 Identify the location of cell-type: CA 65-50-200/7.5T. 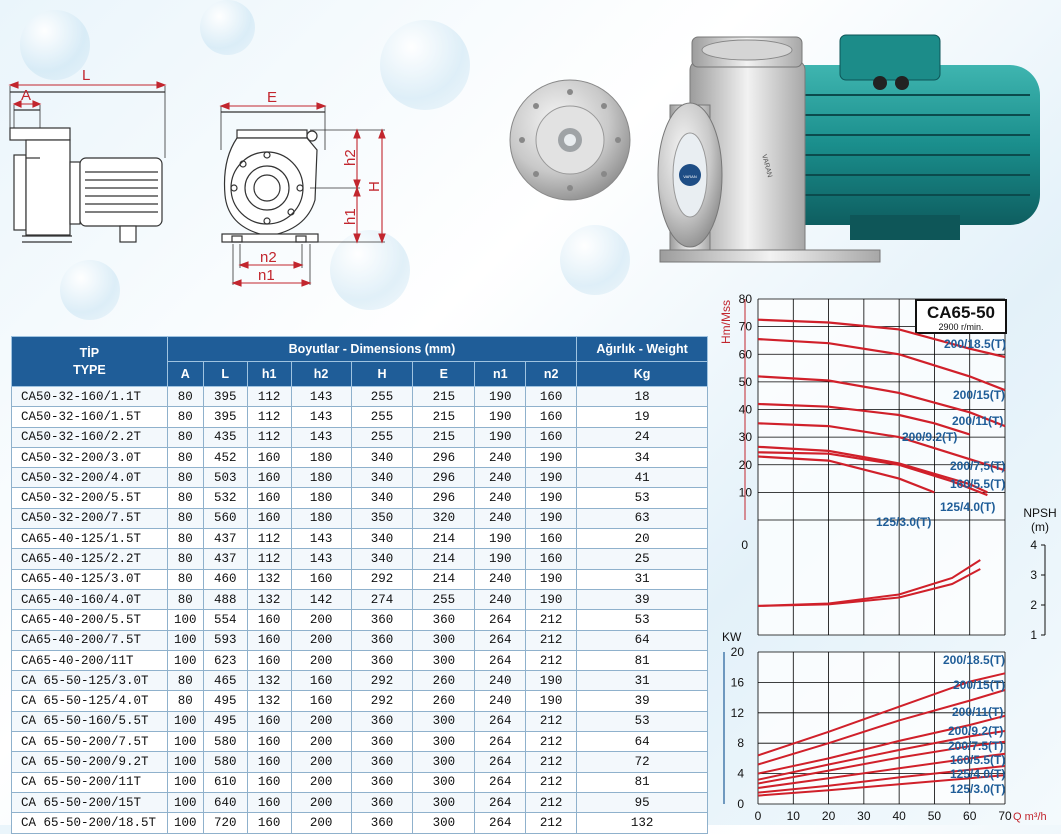
(89, 742).